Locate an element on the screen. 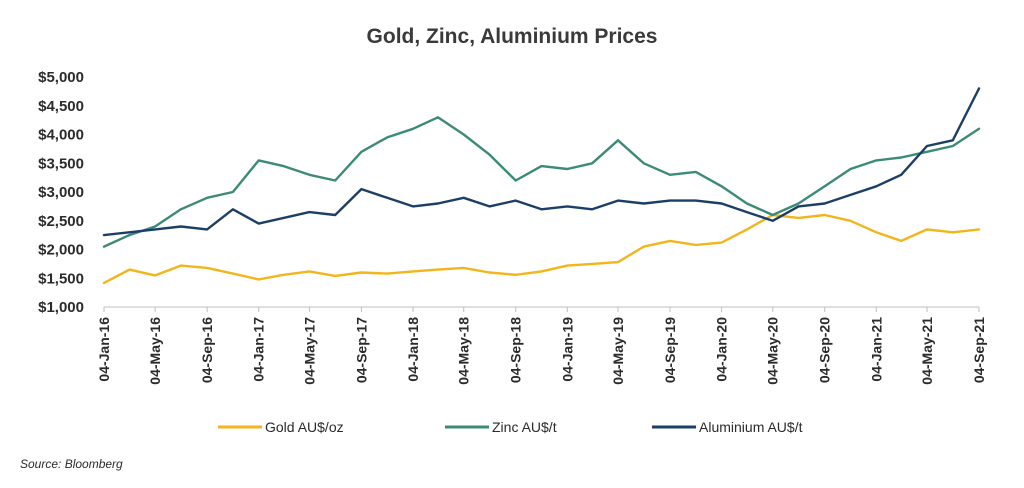  source-note: Source: Bloomberg is located at coordinates (71, 464).